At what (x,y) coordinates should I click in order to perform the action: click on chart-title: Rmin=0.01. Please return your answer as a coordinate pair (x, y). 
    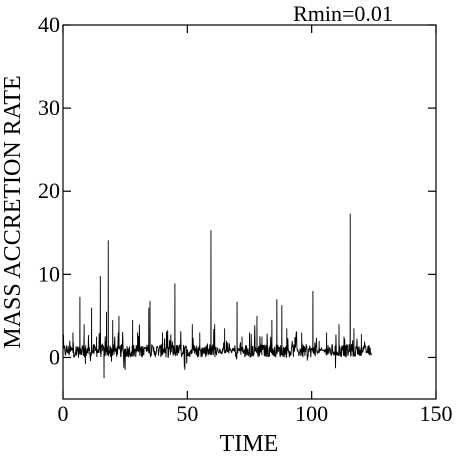
    Looking at the image, I should click on (343, 13).